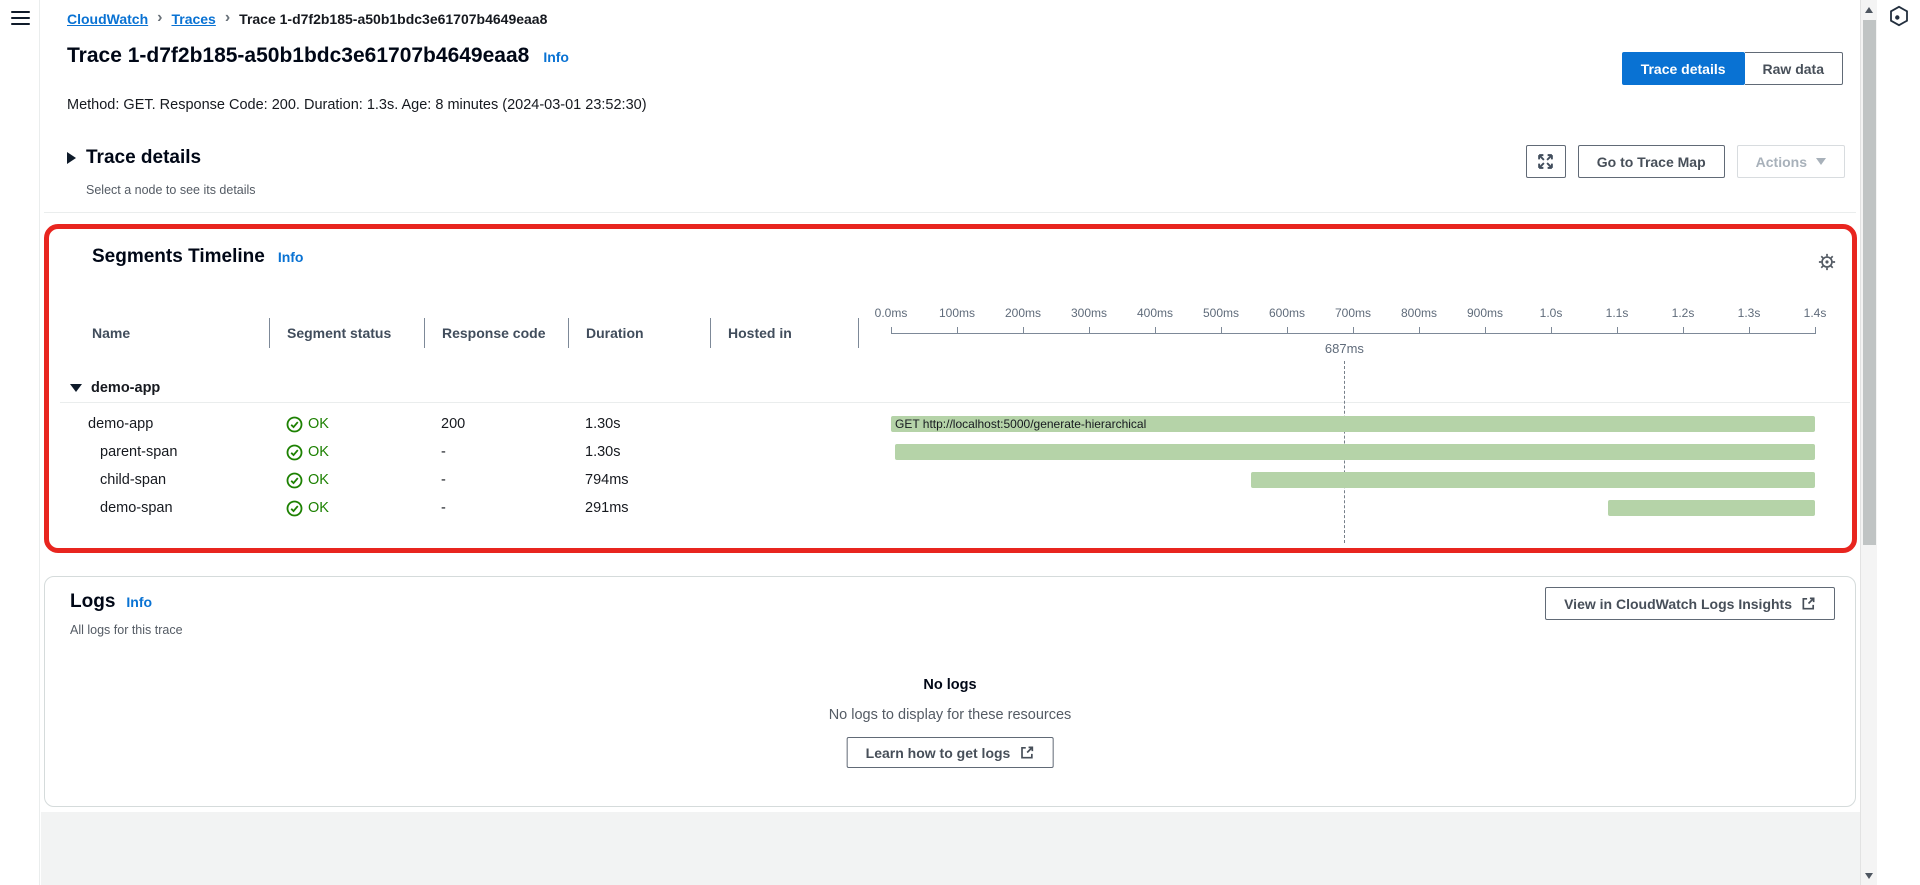 Image resolution: width=1920 pixels, height=885 pixels. Describe the element at coordinates (443, 480) in the screenshot. I see `response-code-cell: -` at that location.